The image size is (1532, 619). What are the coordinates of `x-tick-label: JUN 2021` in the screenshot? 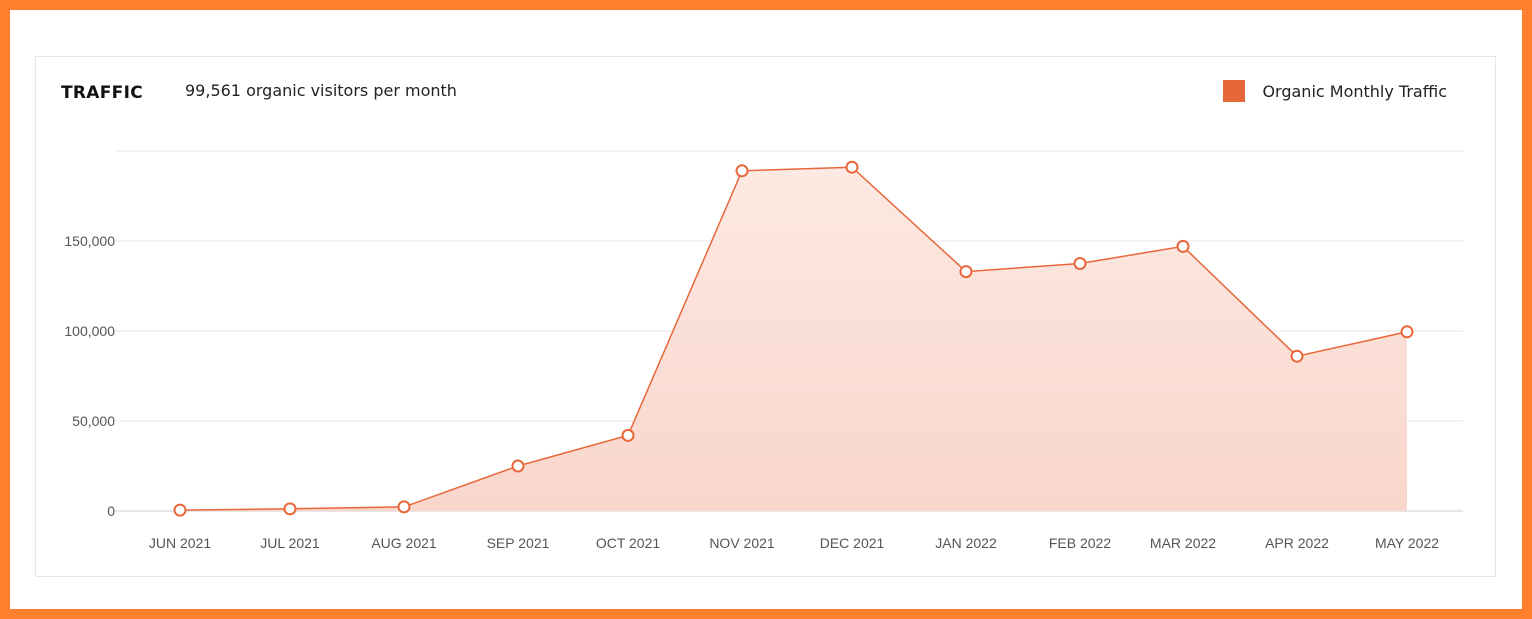 It's located at (180, 543).